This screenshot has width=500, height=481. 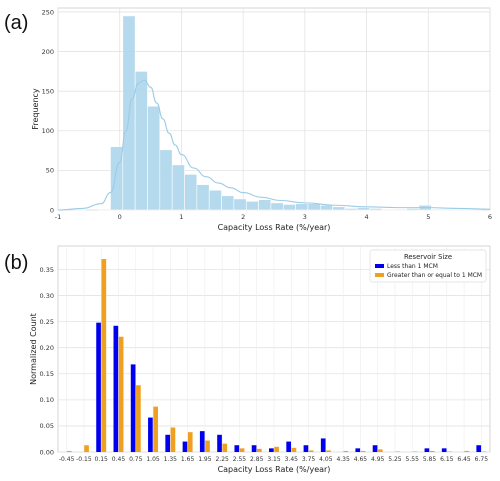 What do you see at coordinates (48, 131) in the screenshot?
I see `y-tick-label: 100` at bounding box center [48, 131].